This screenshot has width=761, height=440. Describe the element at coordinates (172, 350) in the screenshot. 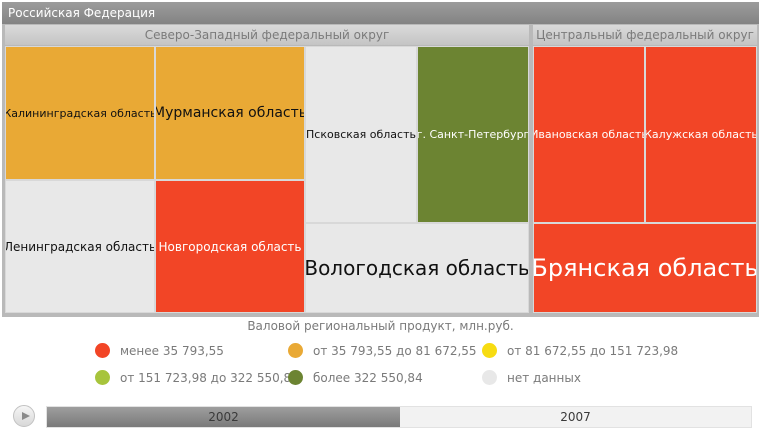

I see `legend-label: менее 35 793,55` at that location.